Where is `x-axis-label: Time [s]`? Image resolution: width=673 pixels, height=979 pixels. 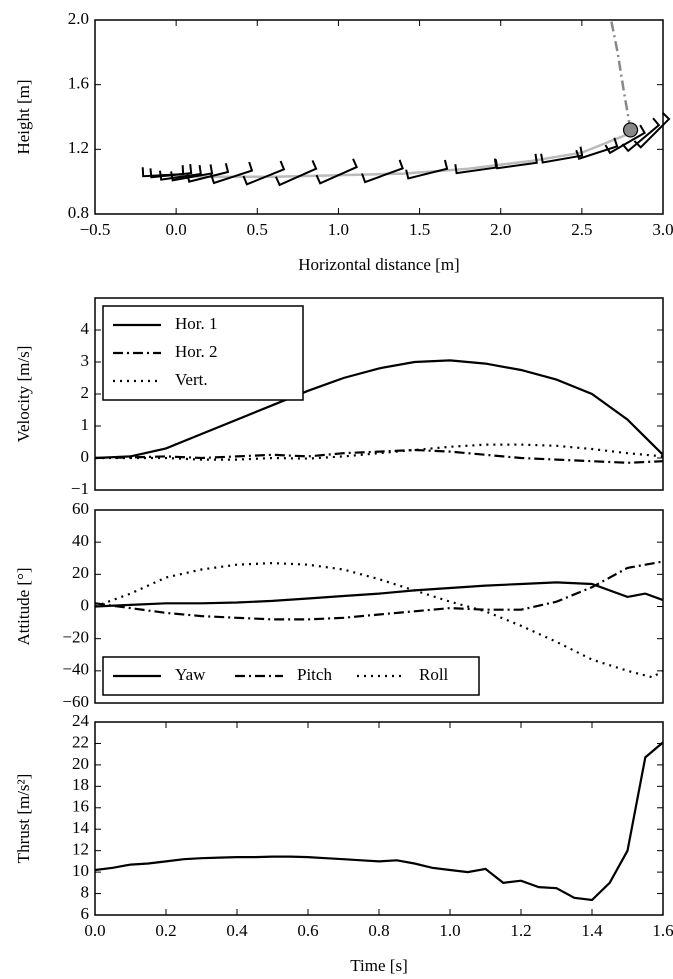 x-axis-label: Time [s] is located at coordinates (378, 965).